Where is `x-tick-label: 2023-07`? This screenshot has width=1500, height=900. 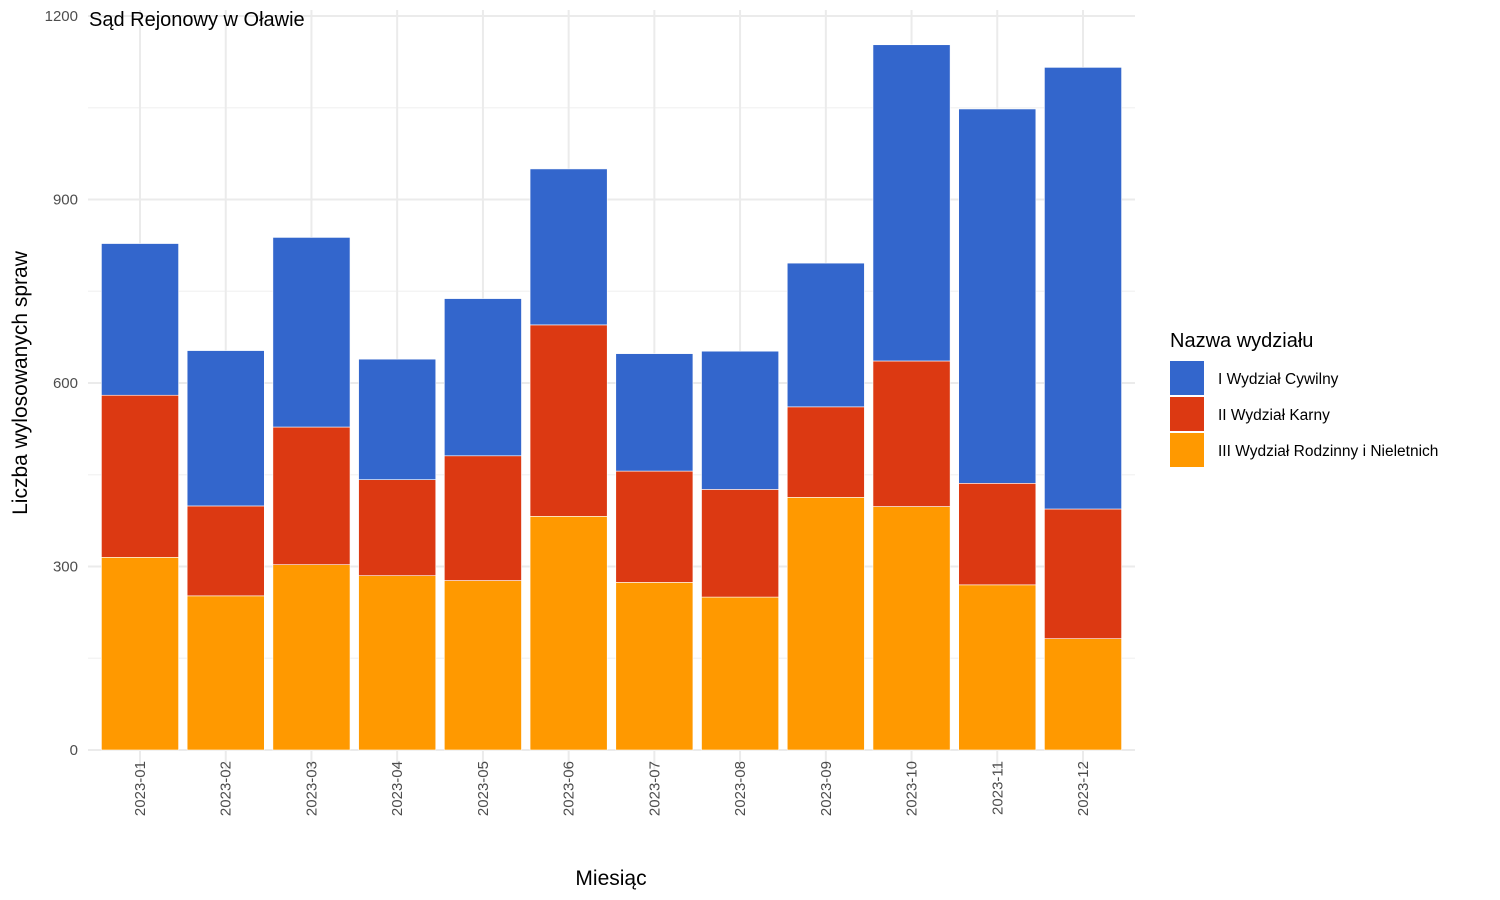 x-tick-label: 2023-07 is located at coordinates (654, 788).